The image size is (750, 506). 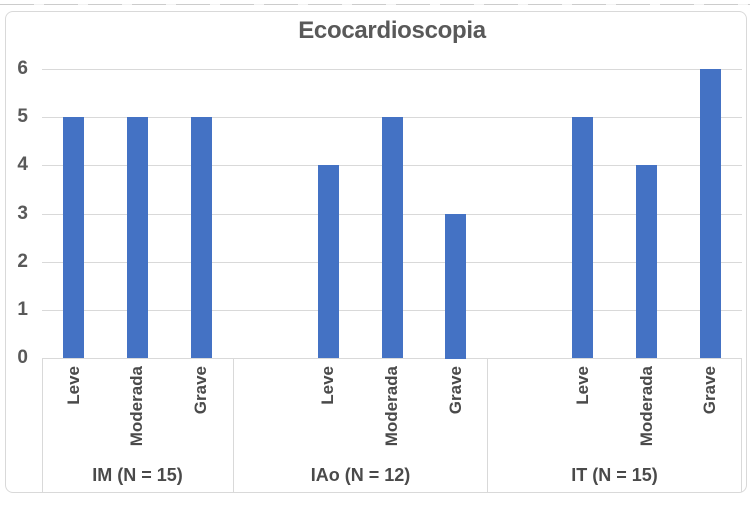 I want to click on y-axis-tick-label: 1, so click(x=22, y=309).